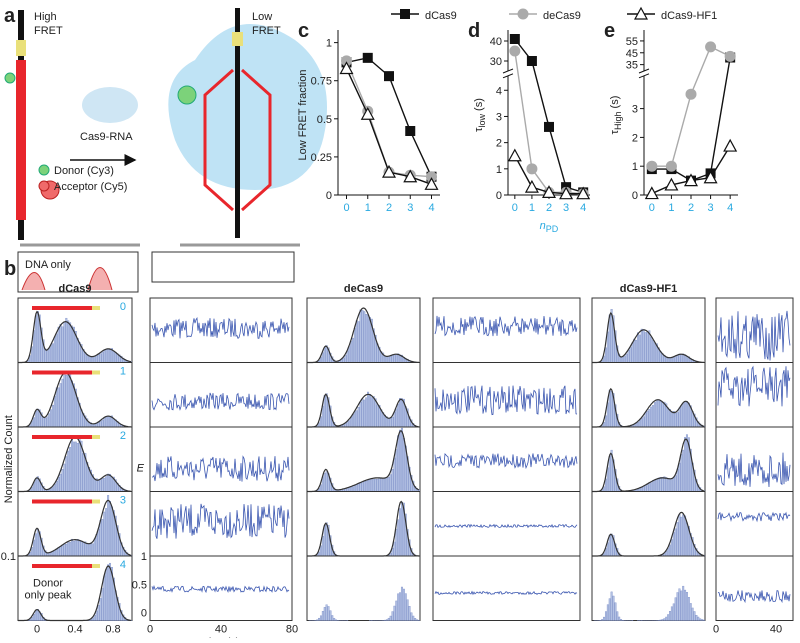 Image resolution: width=800 pixels, height=643 pixels. What do you see at coordinates (123, 565) in the screenshot?
I see `row-label: 4` at bounding box center [123, 565].